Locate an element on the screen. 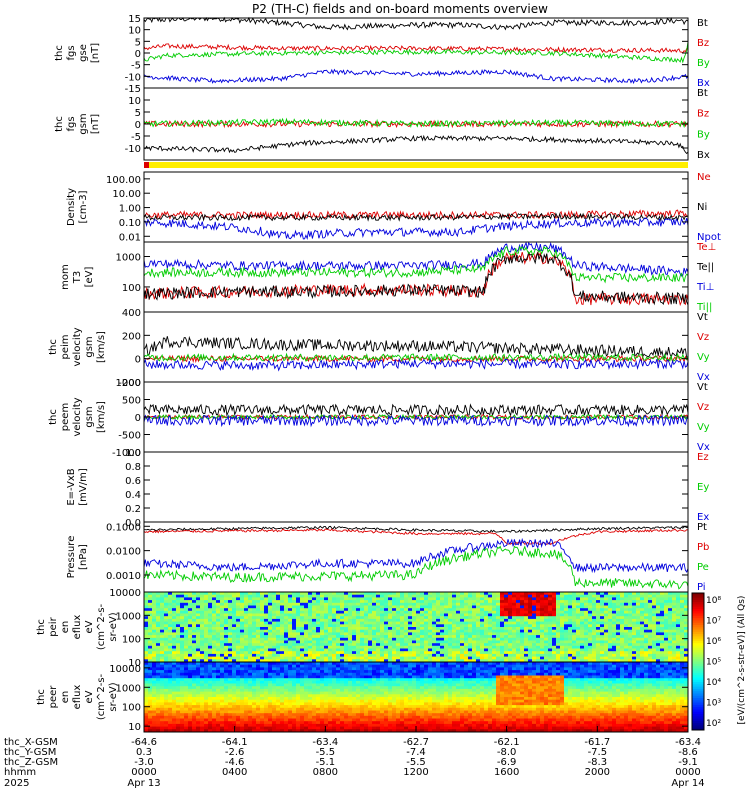 Image resolution: width=750 pixels, height=804 pixels. legend-peim-velocity-1: Vz is located at coordinates (703, 337).